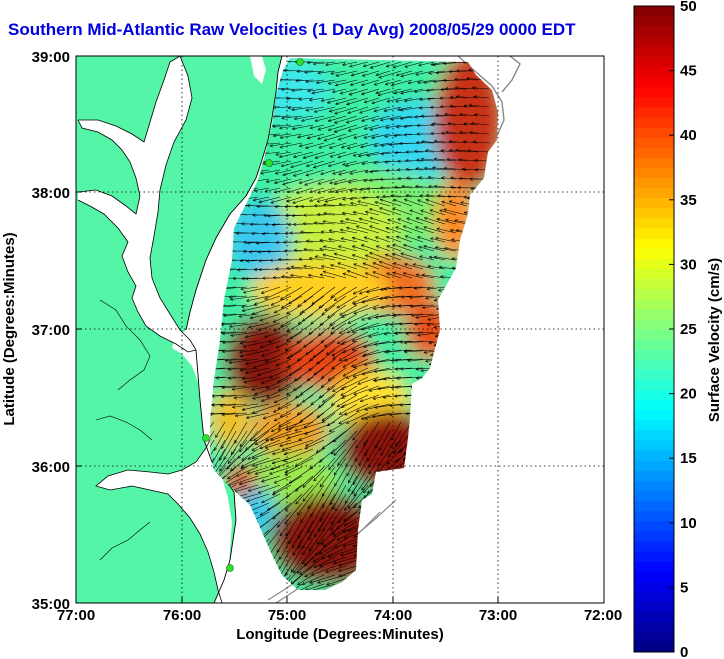 The height and width of the screenshot is (659, 724). Describe the element at coordinates (164, 517) in the screenshot. I see `pamlico-sound` at that location.